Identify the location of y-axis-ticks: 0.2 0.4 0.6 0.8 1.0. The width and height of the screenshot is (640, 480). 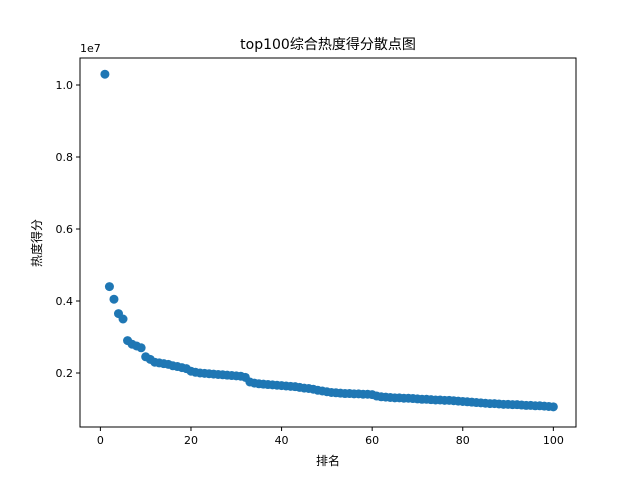
(68, 229).